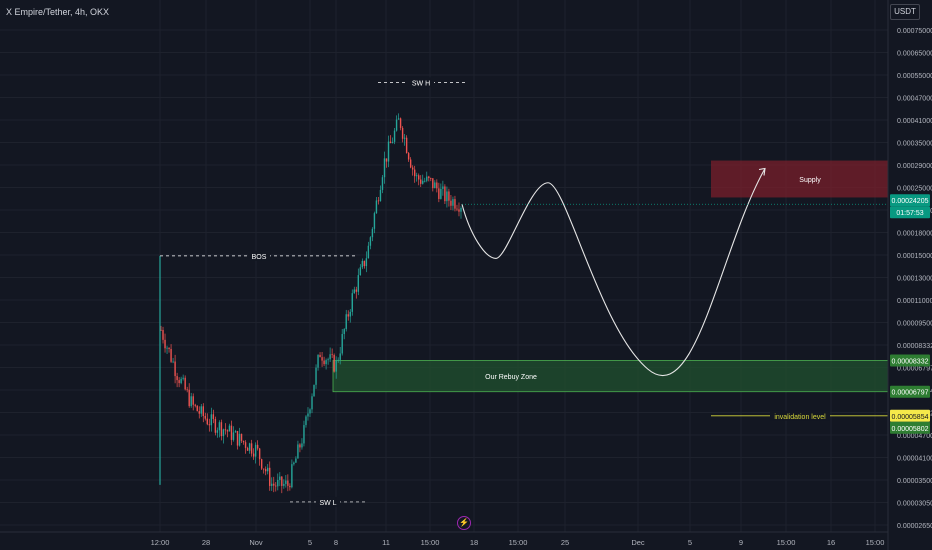 Image resolution: width=932 pixels, height=550 pixels. I want to click on supply-zone, so click(799, 179).